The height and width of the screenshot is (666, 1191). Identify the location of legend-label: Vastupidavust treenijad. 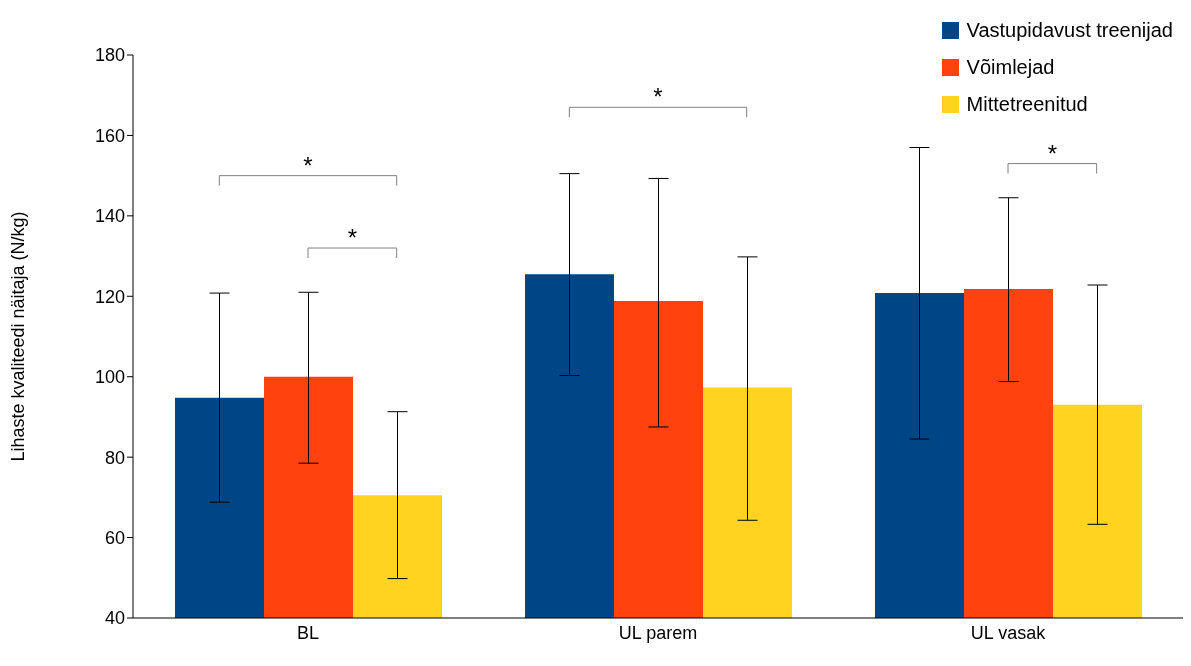
(1069, 30).